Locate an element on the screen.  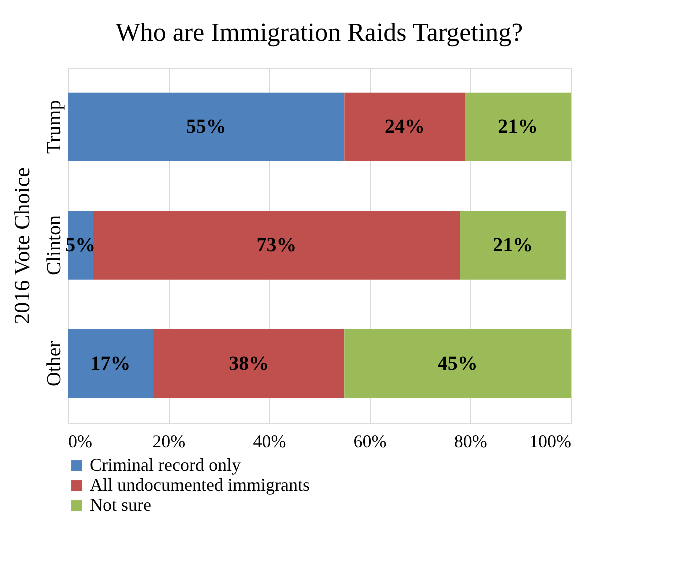
data-label: 38% is located at coordinates (249, 363).